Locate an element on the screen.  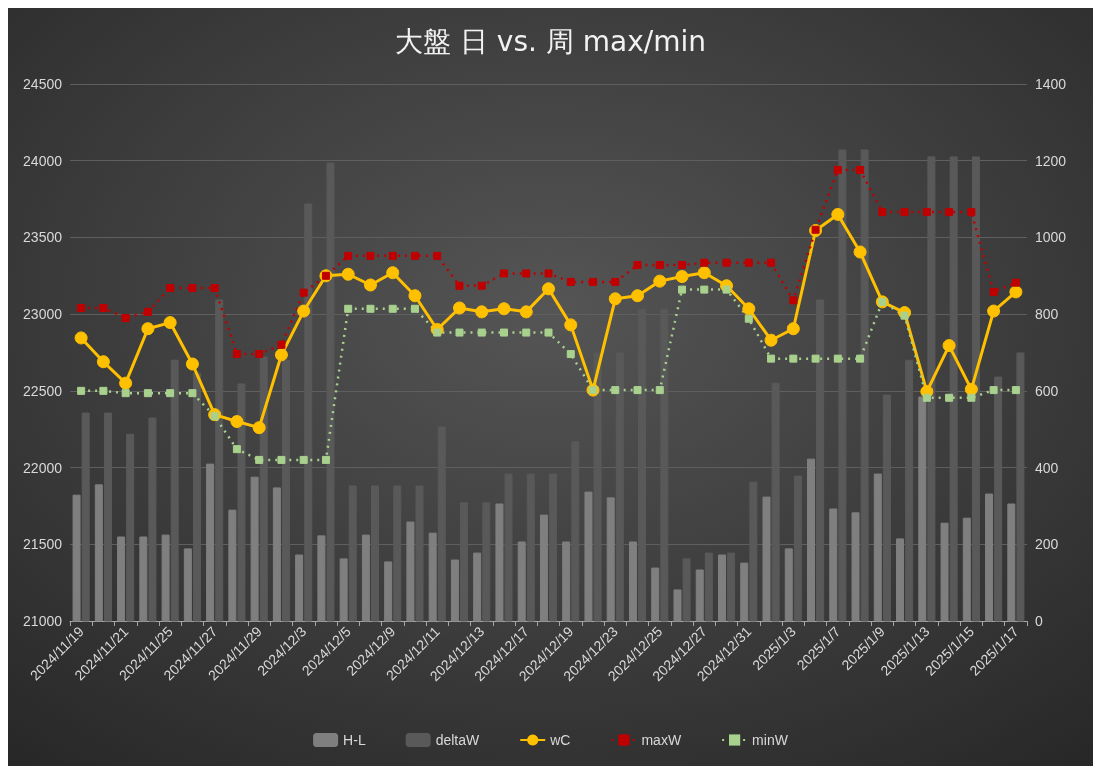
legend-label: wC is located at coordinates (560, 740).